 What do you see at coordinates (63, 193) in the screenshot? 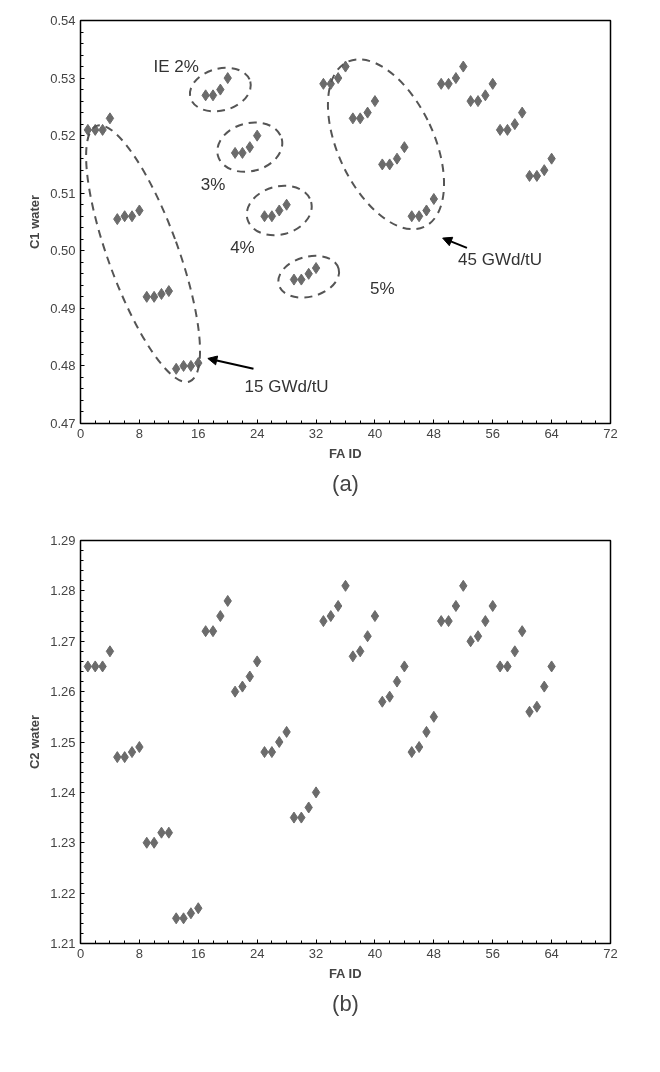
I see `y-tick-label: 0.51` at bounding box center [63, 193].